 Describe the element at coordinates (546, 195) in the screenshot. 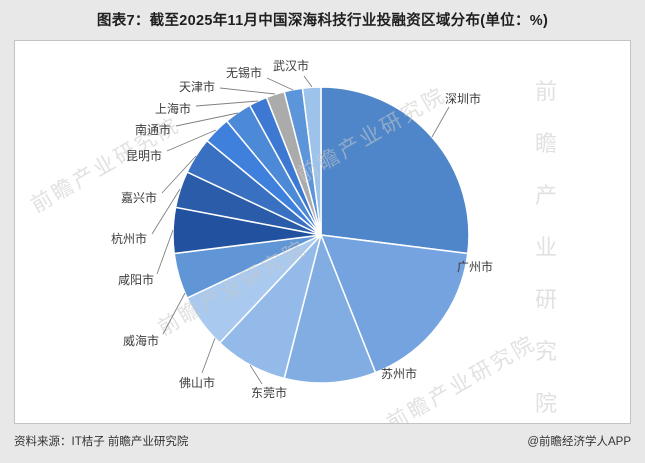

I see `watermark-vertical-char-3: 产` at that location.